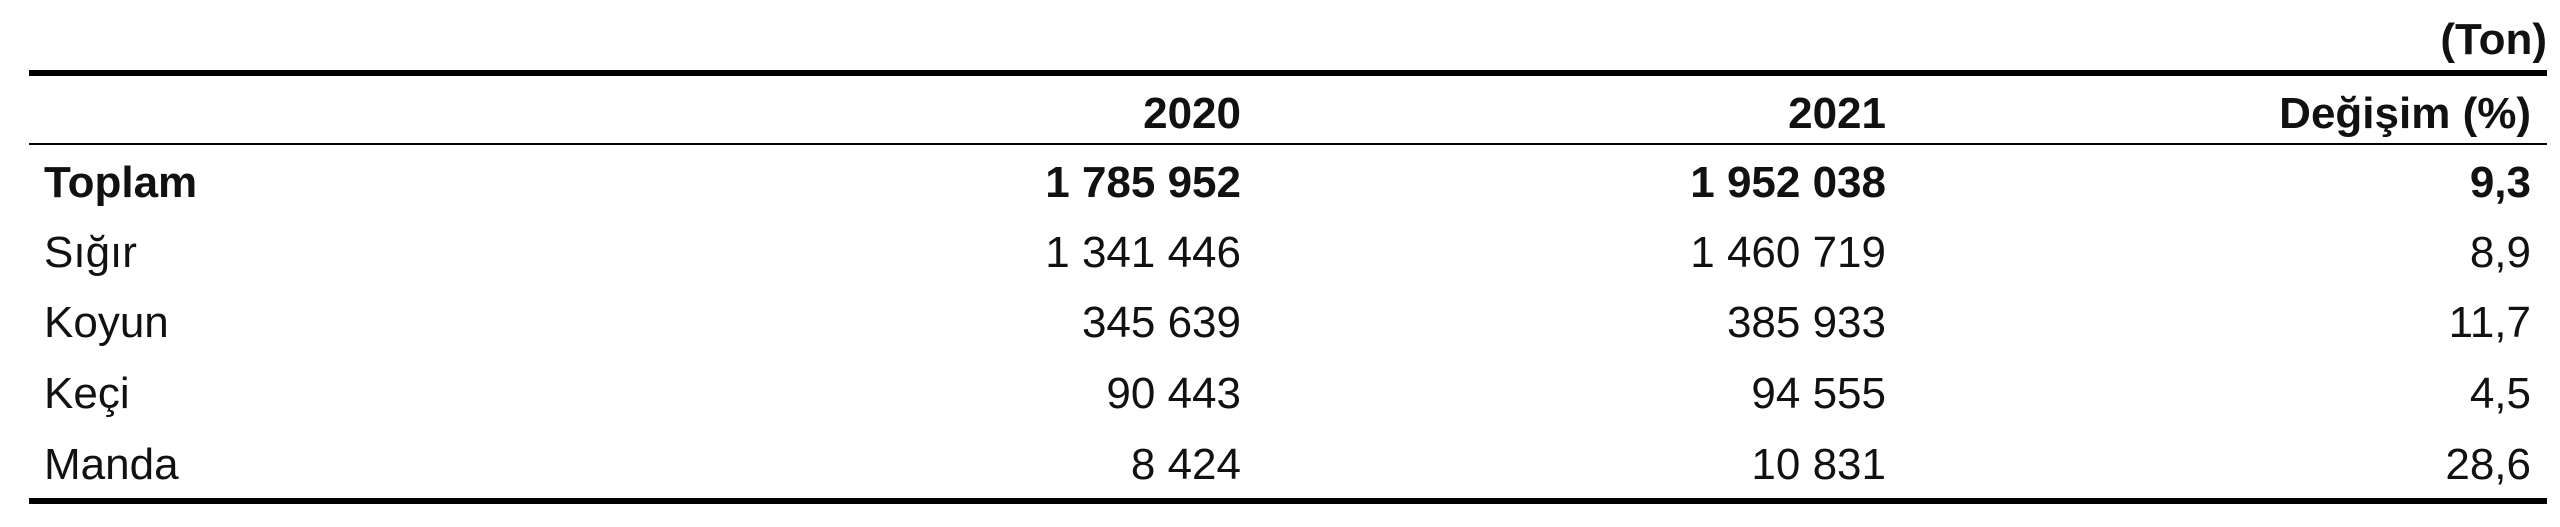 The width and height of the screenshot is (2560, 527). I want to click on row-label: Toplam, so click(121, 182).